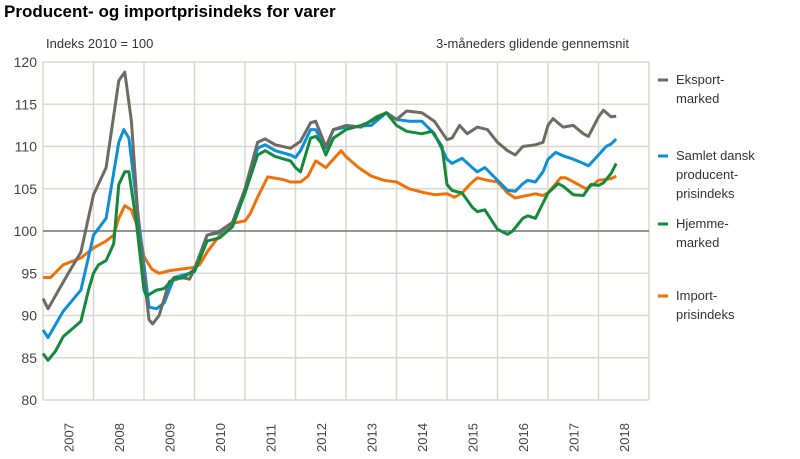  What do you see at coordinates (26, 104) in the screenshot?
I see `y-tick-label: 115` at bounding box center [26, 104].